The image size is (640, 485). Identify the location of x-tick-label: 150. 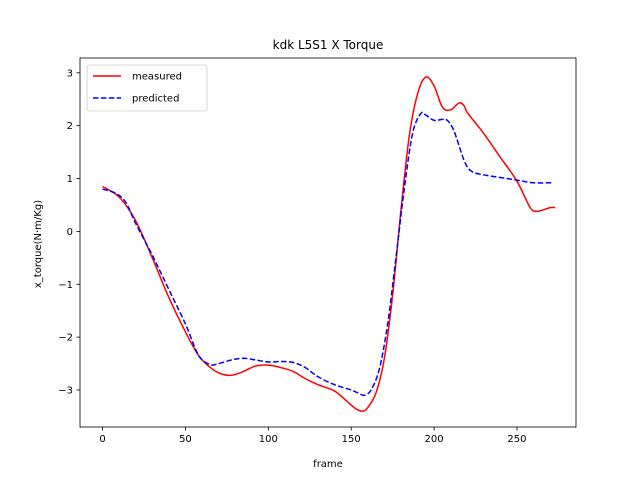
(351, 439).